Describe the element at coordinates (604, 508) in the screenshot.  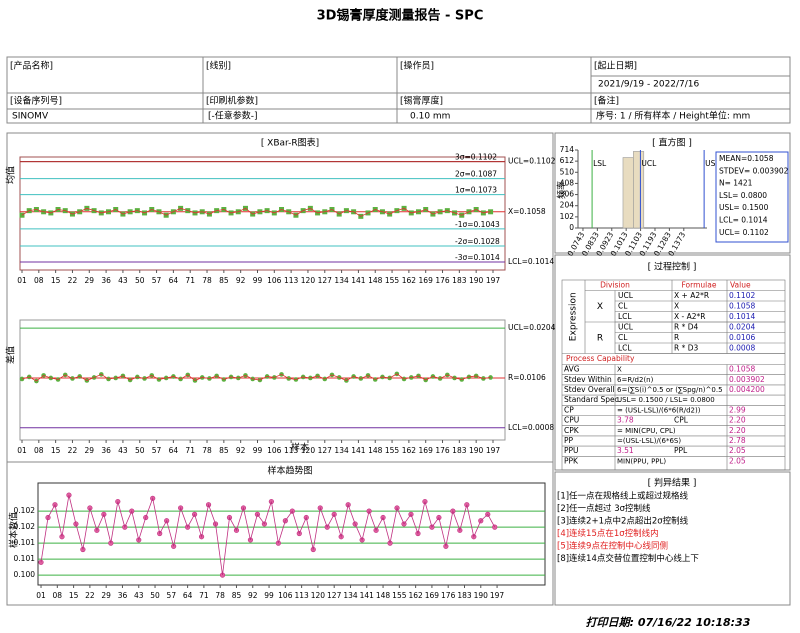
I see `abnormal-item: [2]任一点超过 3σ控制线` at that location.